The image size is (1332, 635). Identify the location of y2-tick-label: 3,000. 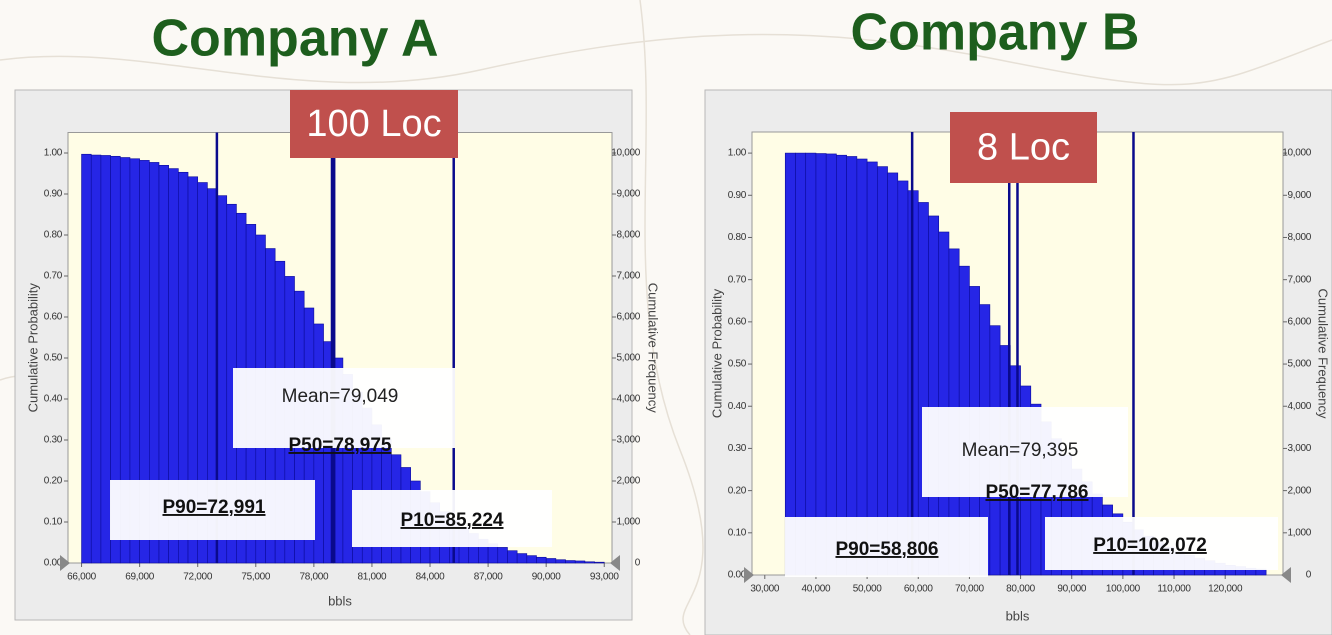
(628, 440).